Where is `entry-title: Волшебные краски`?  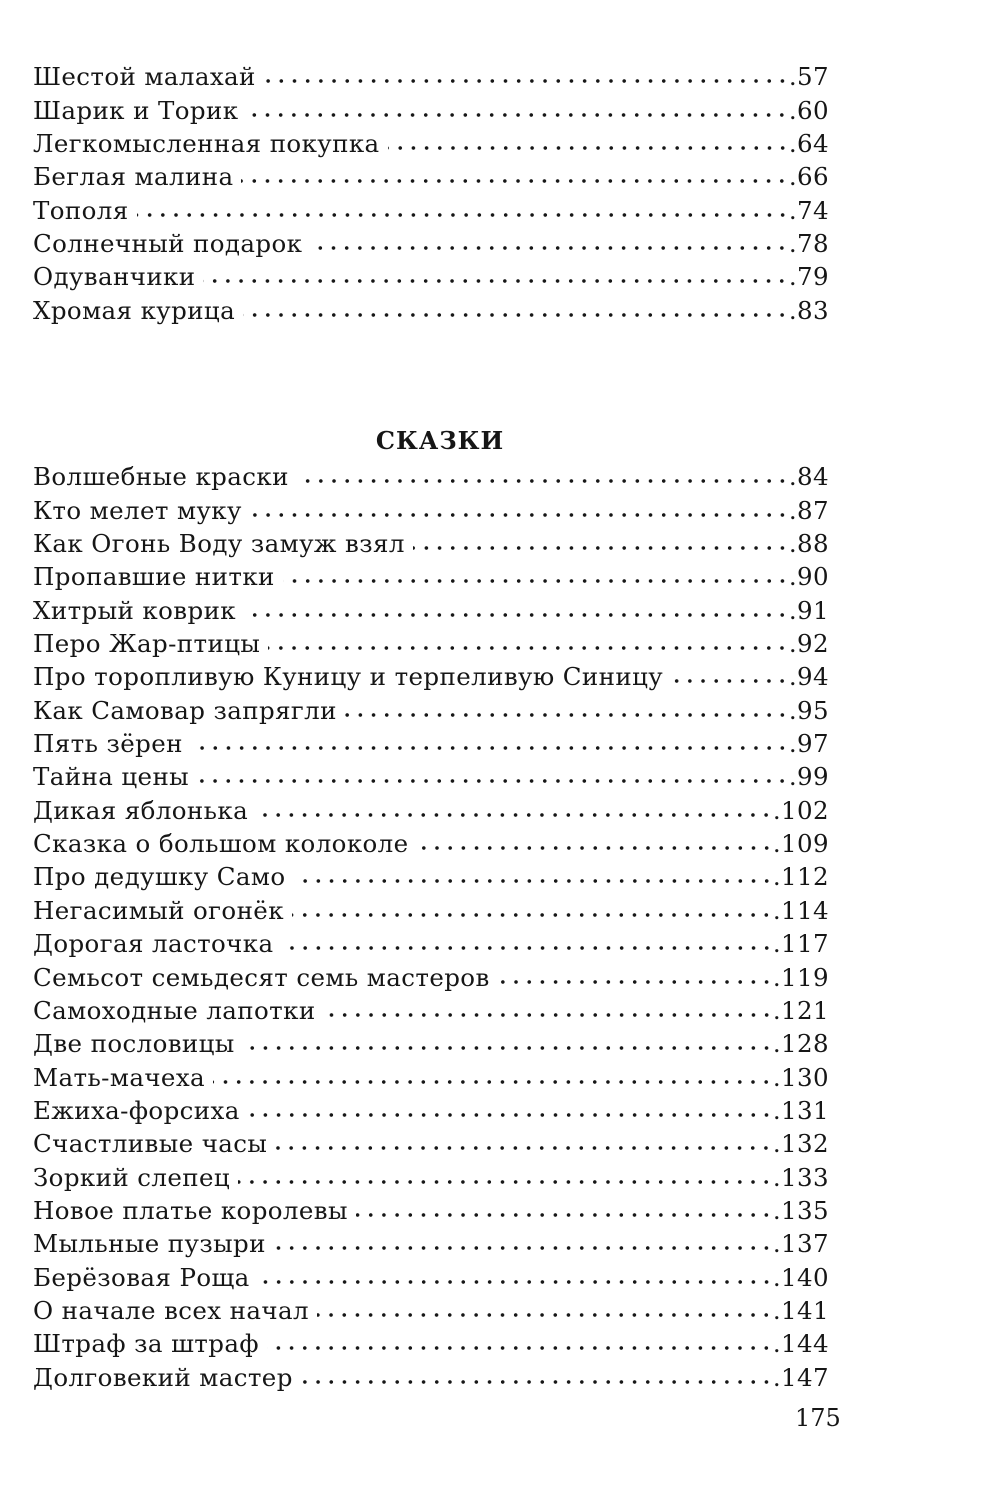
entry-title: Волшебные краски is located at coordinates (161, 477).